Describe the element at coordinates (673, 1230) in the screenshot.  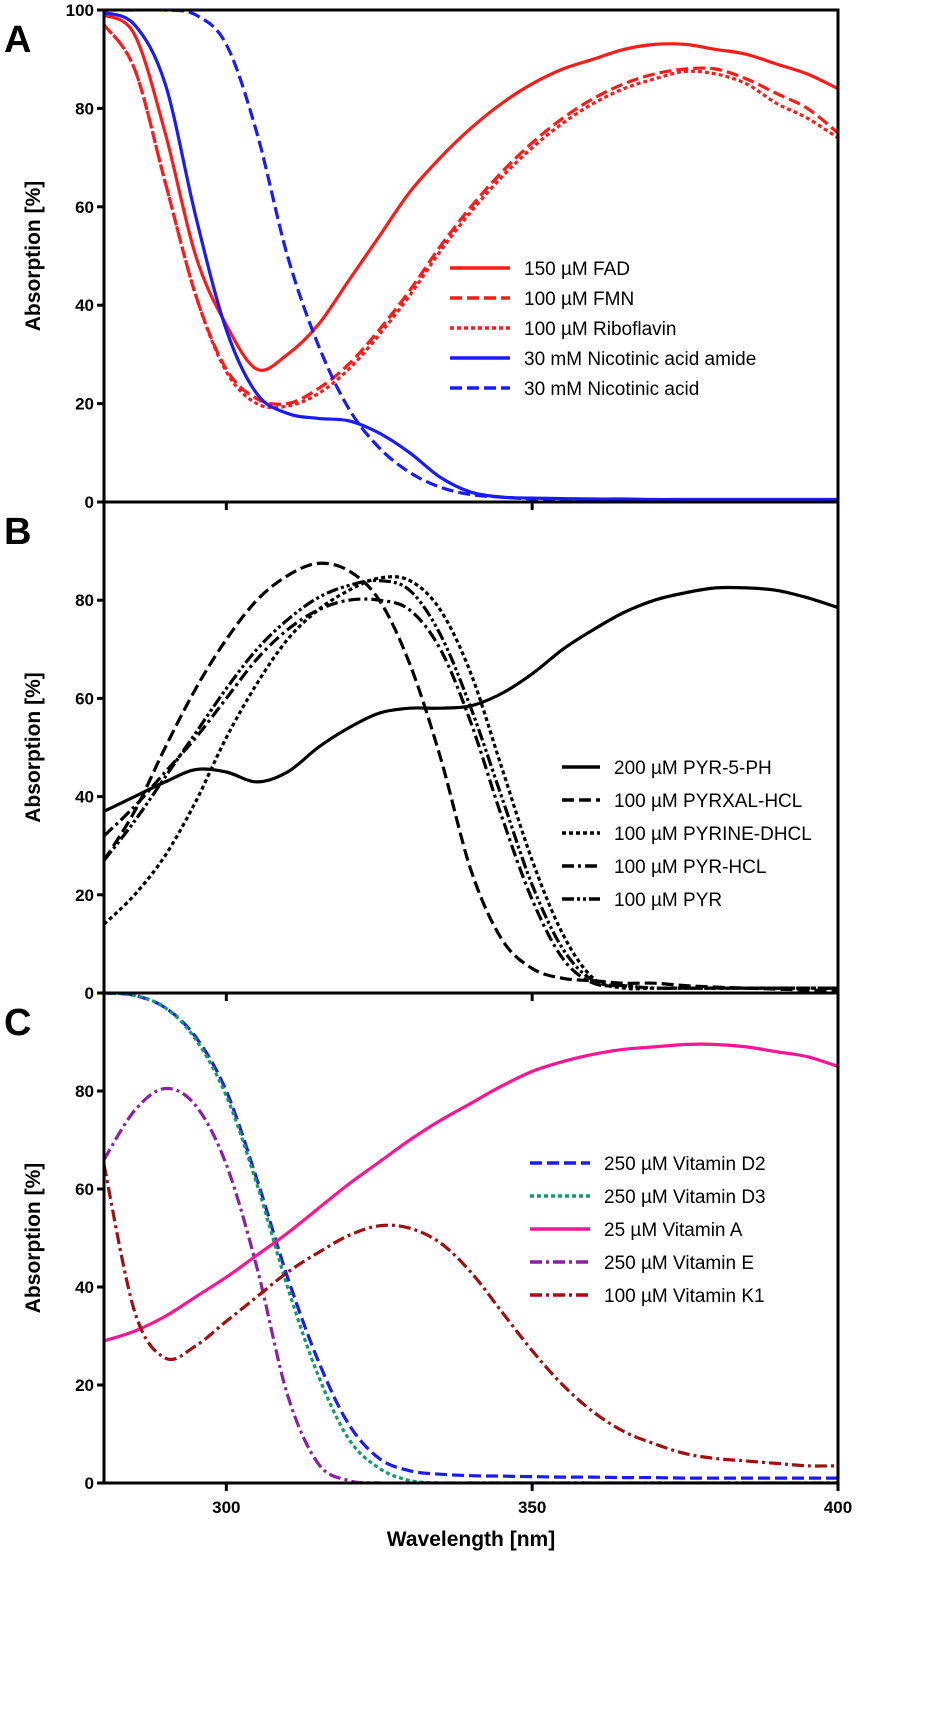
I see `legend-label: 25 µM Vitamin A` at that location.